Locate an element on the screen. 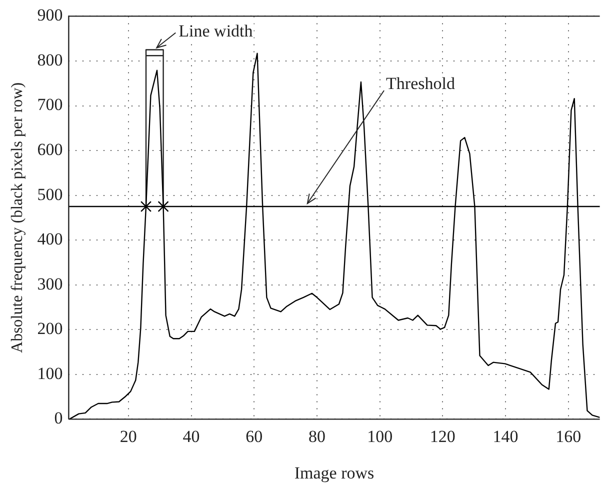  y-tick-label: 600 is located at coordinates (50, 149).